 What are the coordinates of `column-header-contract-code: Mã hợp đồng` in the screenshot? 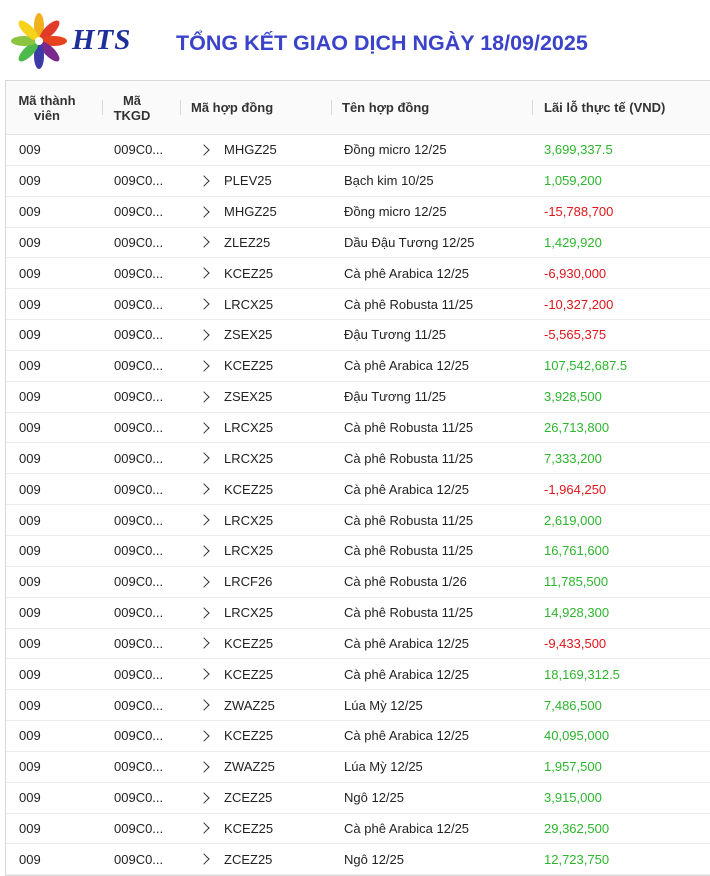 It's located at (232, 107).